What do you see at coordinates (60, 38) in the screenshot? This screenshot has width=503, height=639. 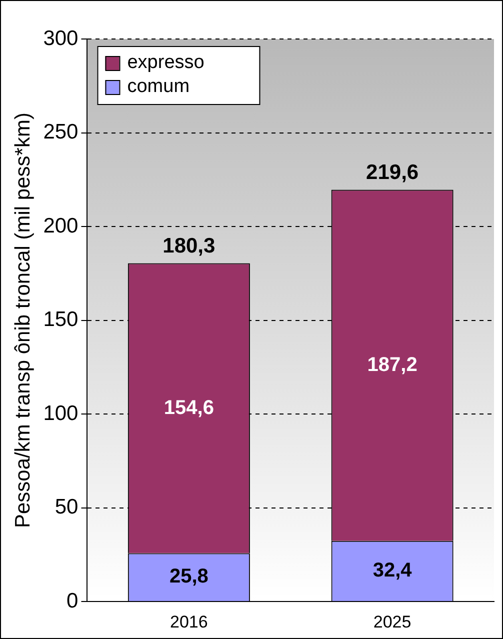 I see `y-tick-label: 300` at bounding box center [60, 38].